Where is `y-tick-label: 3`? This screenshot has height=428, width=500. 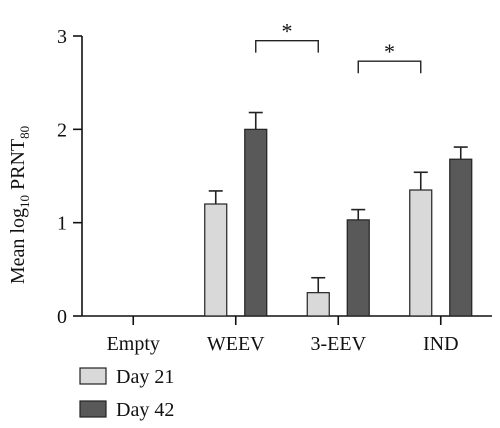 y-tick-label: 3 is located at coordinates (62, 37).